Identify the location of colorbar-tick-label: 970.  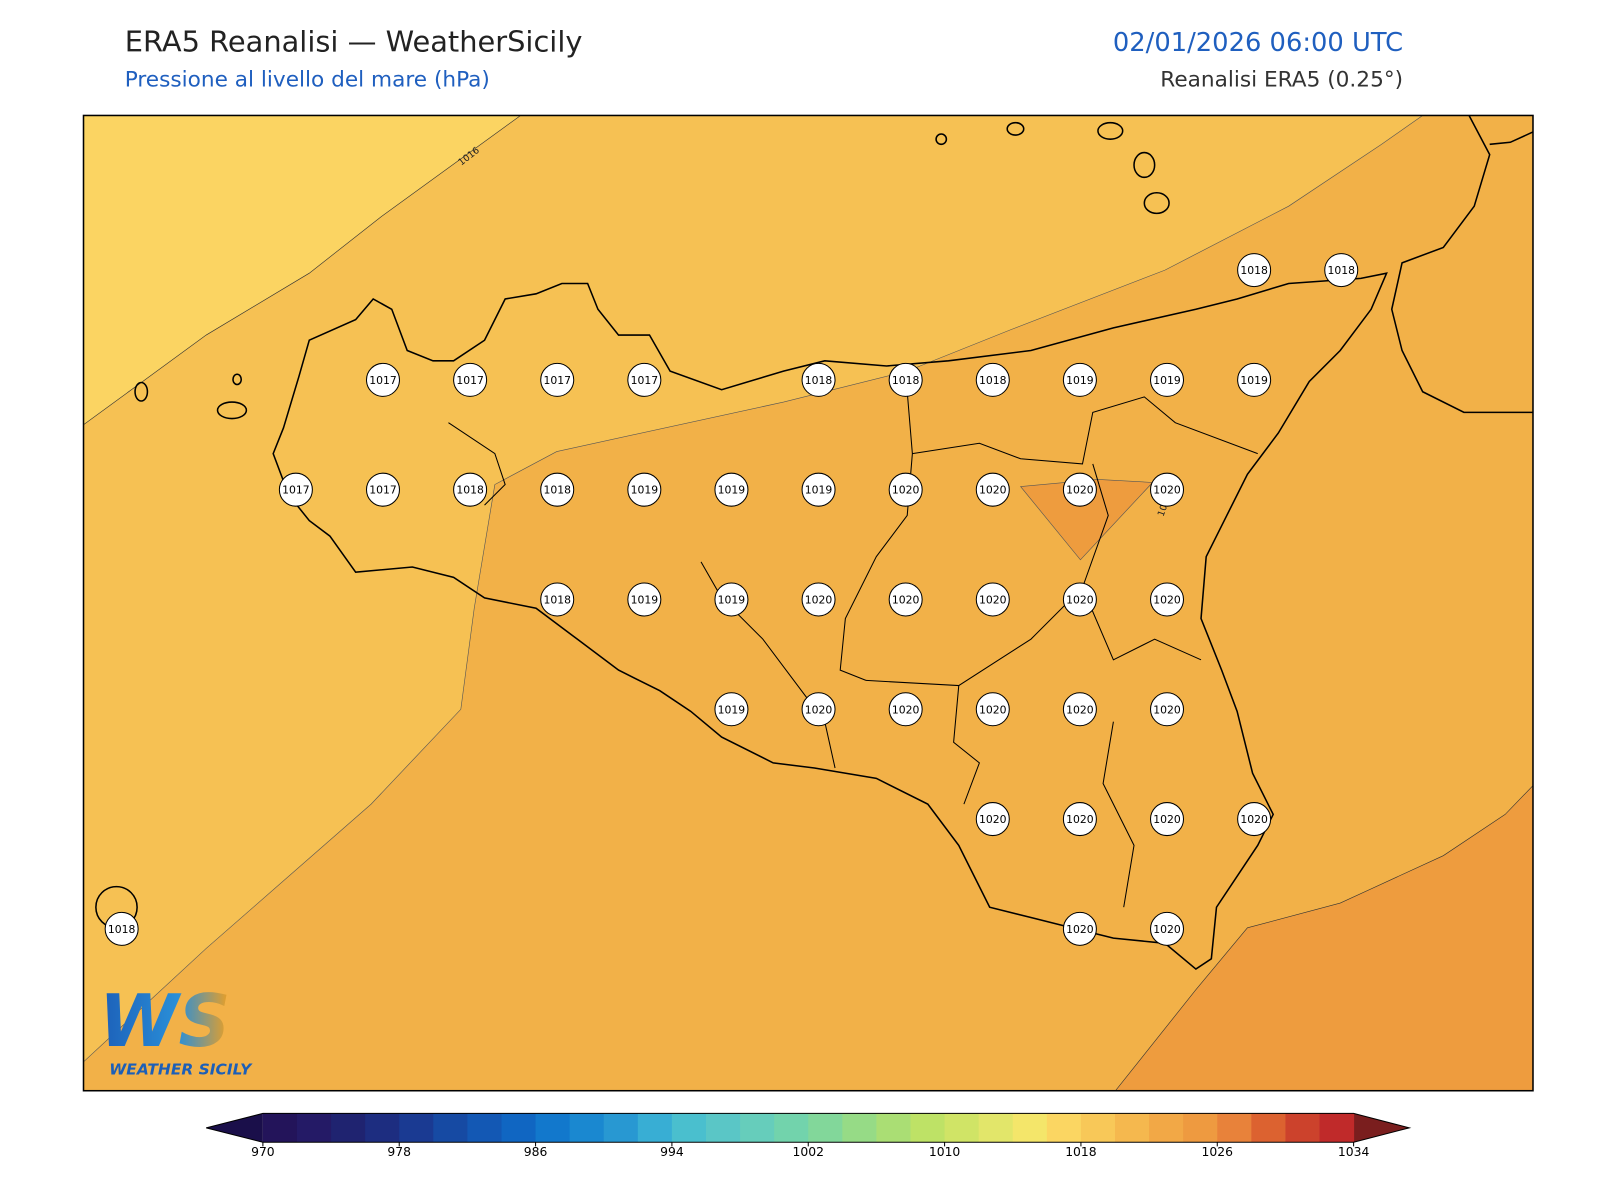
(263, 1152).